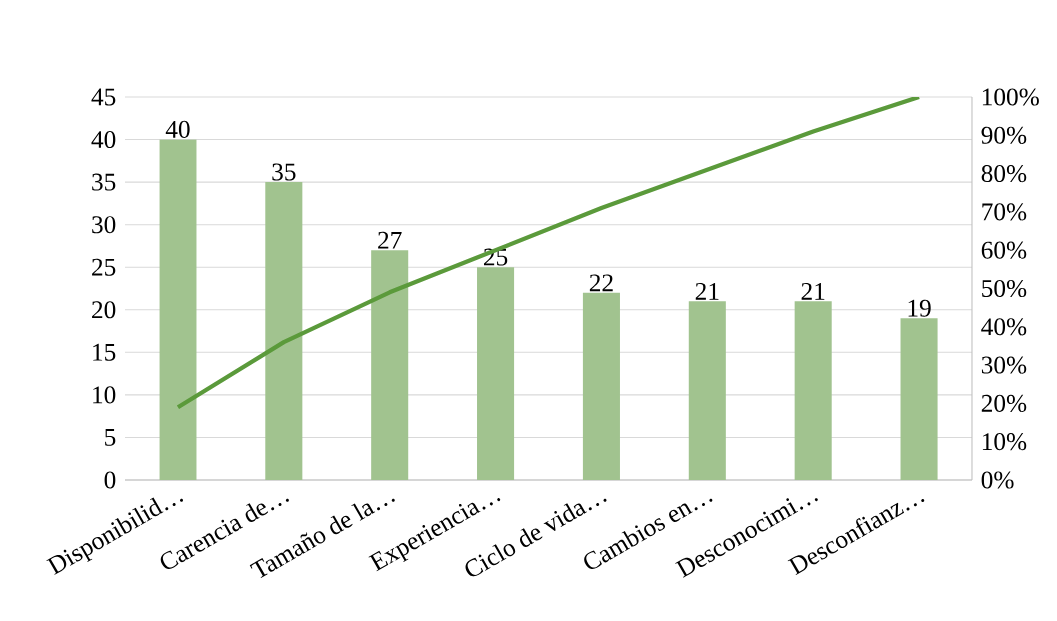 Image resolution: width=1057 pixels, height=621 pixels. I want to click on y-tick-label: 40, so click(103, 140).